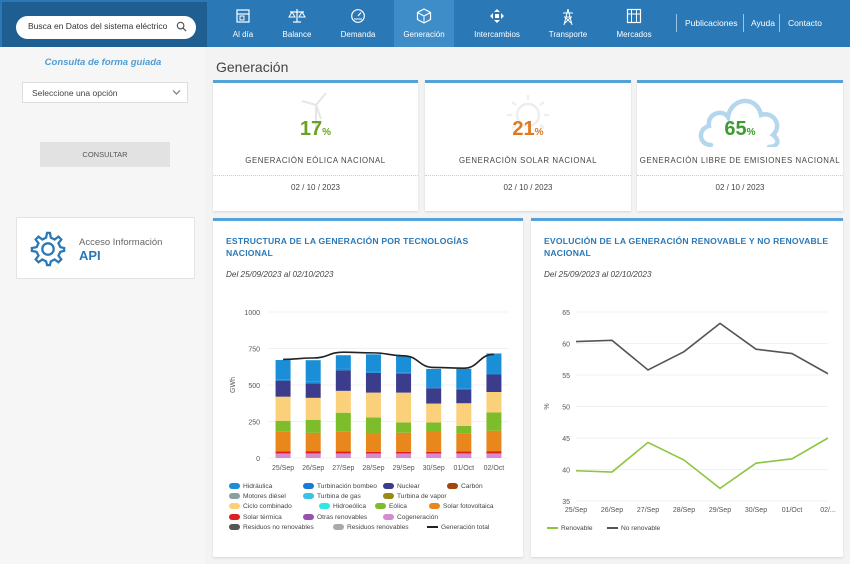 The image size is (850, 564). I want to click on kpi-label: GENERACIÓN EÓLICA NACIONAL, so click(315, 160).